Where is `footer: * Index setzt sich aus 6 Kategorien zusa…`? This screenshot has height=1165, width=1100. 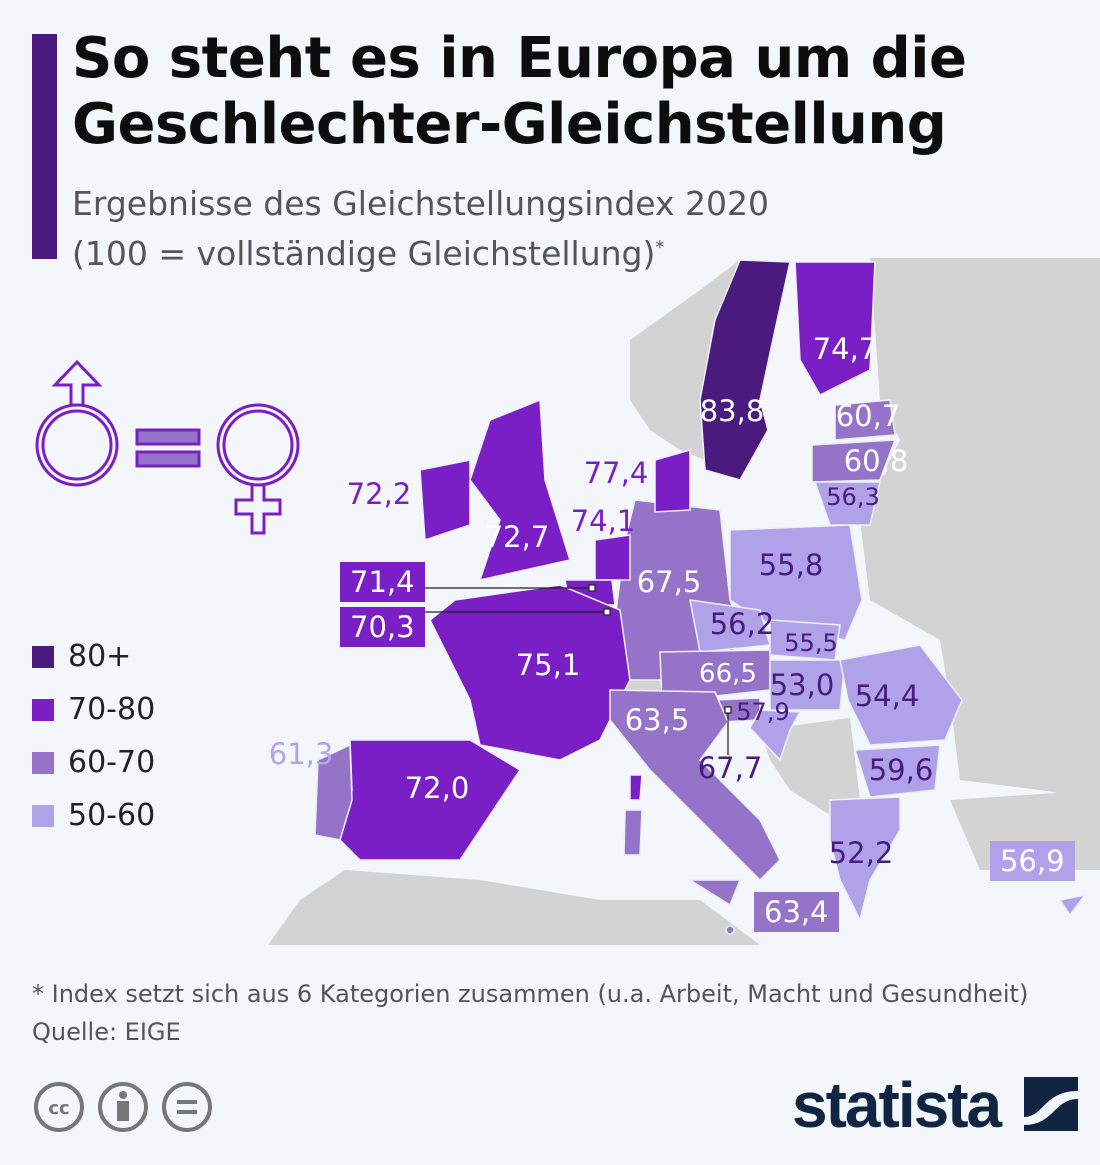 footer: * Index setzt sich aus 6 Kategorien zusa… is located at coordinates (530, 1013).